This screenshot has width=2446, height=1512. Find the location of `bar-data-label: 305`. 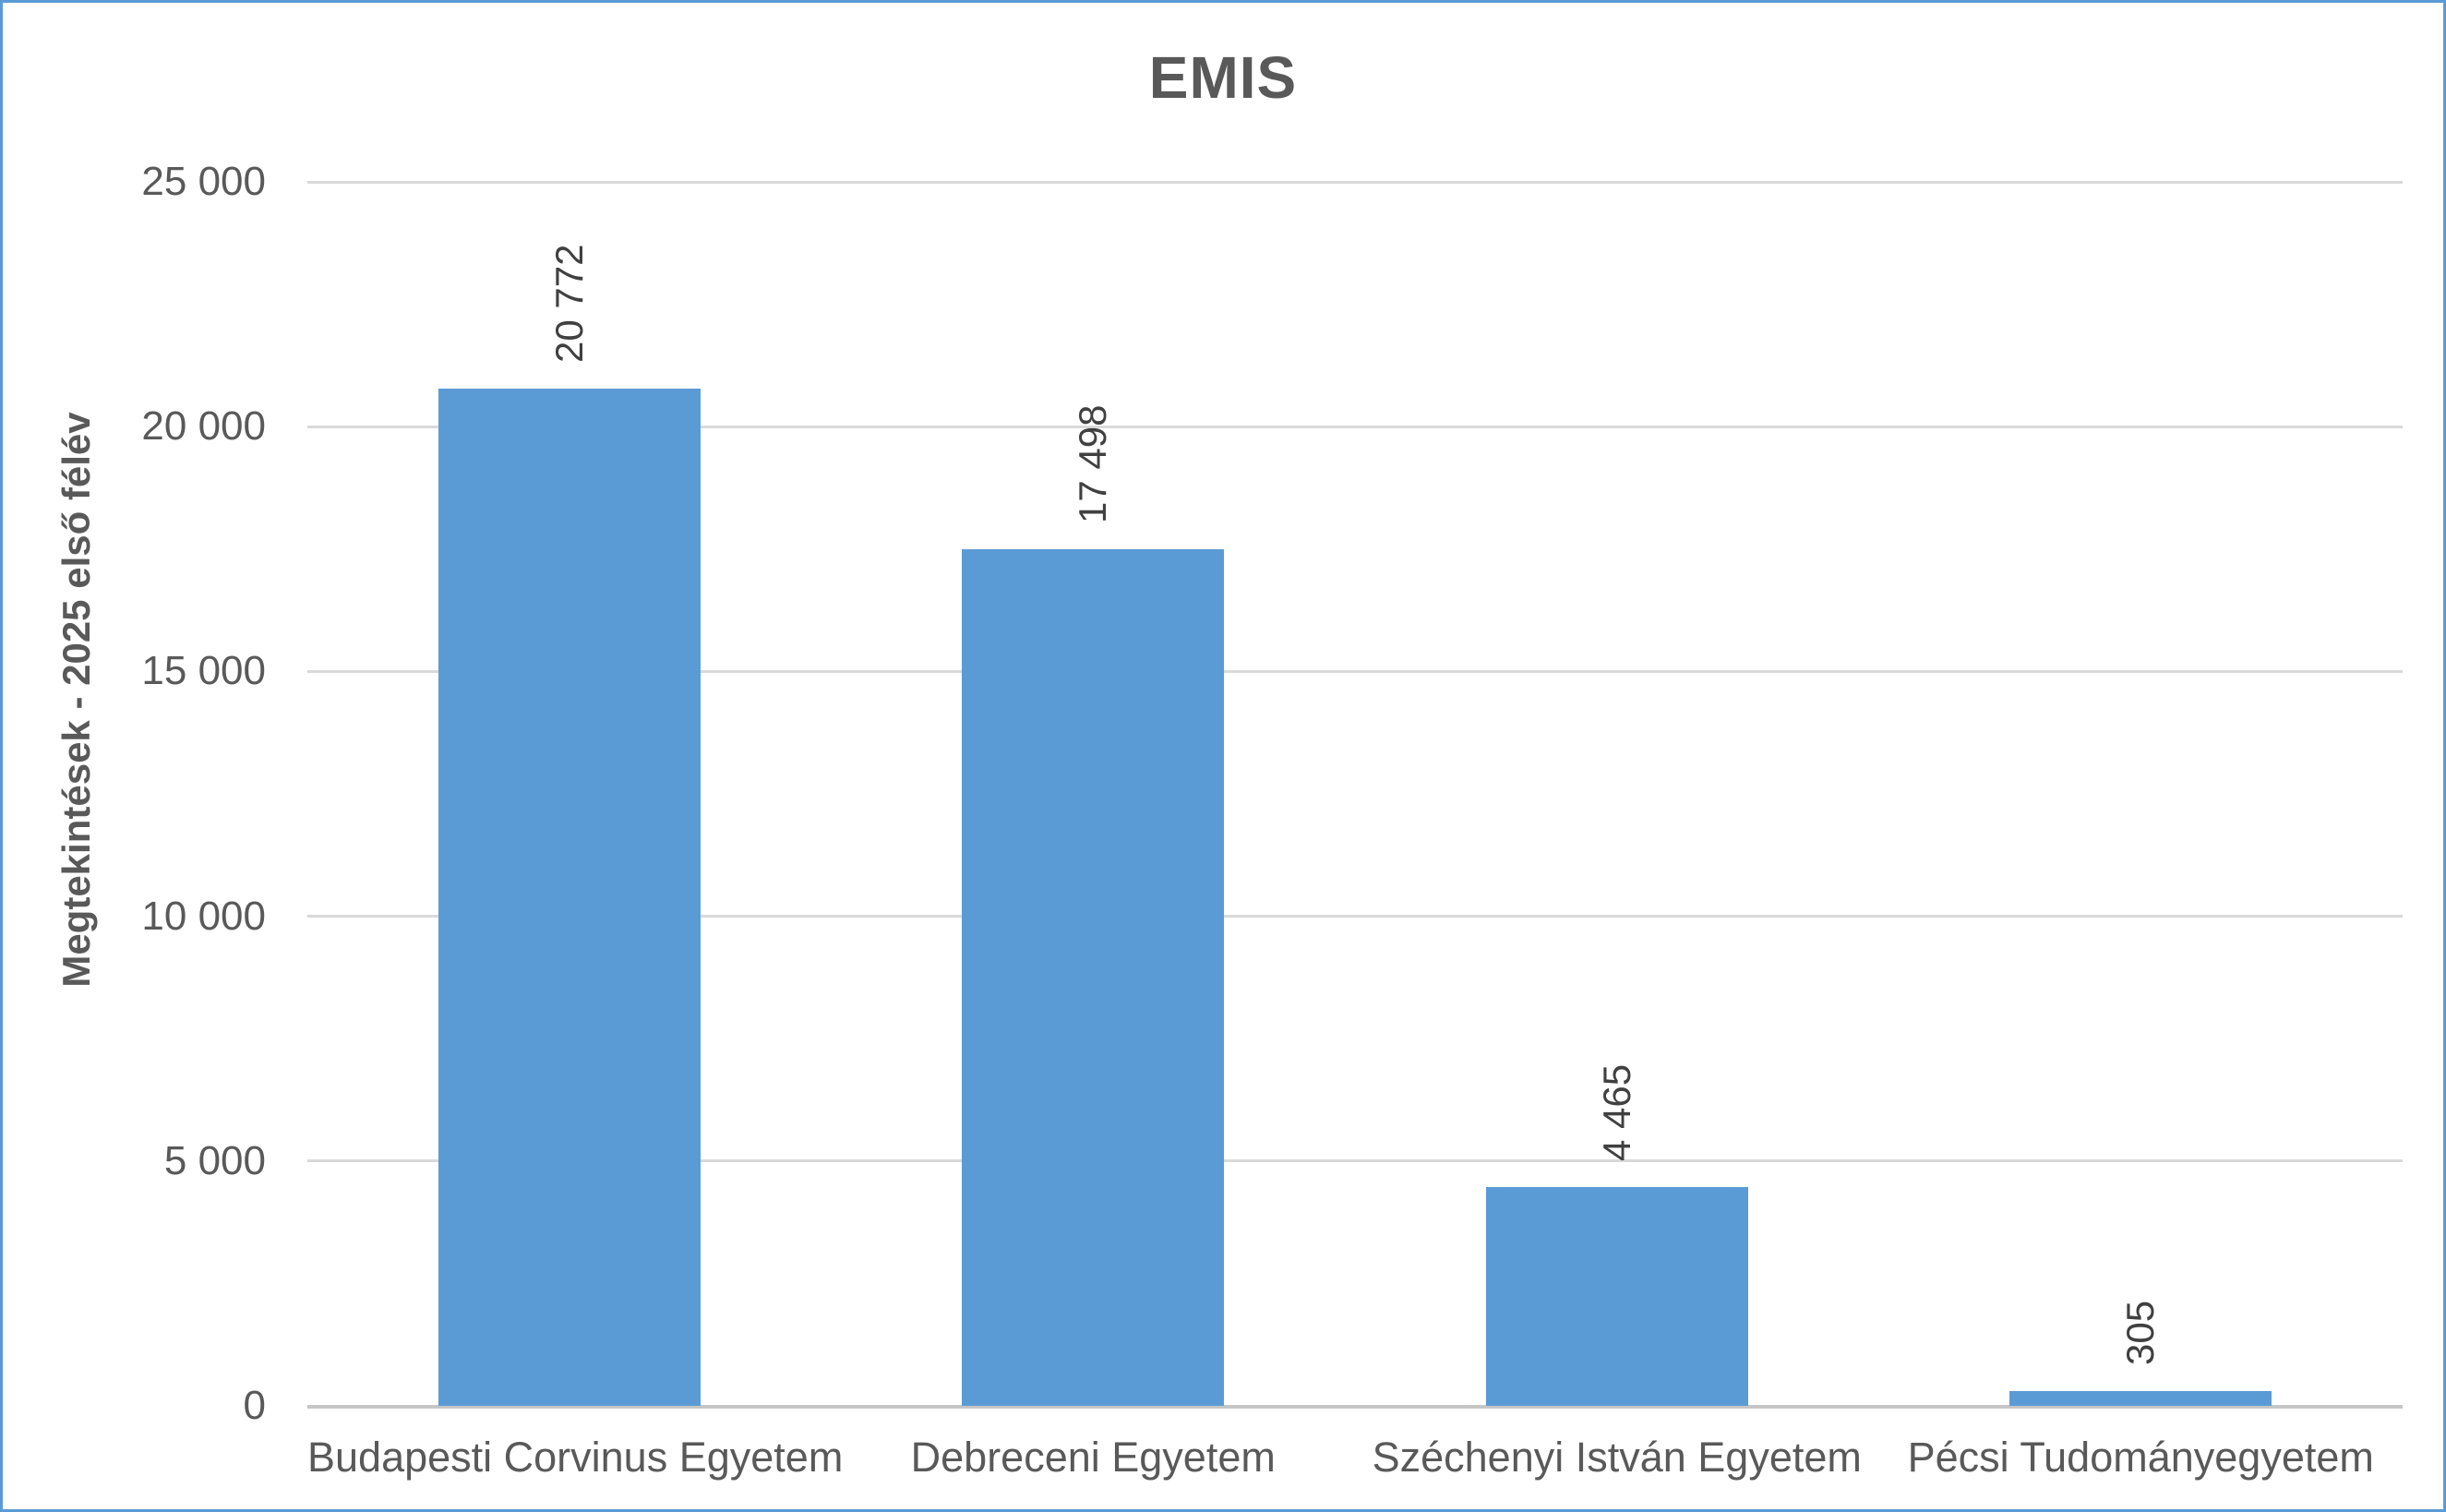

bar-data-label: 305 is located at coordinates (2140, 1332).